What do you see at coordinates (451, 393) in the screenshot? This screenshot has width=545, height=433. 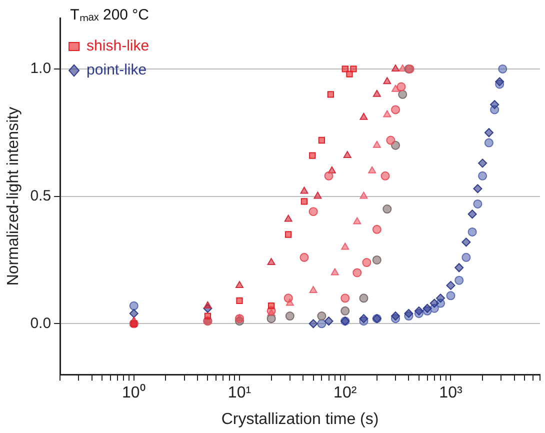 I see `x-tick-label: 10³` at bounding box center [451, 393].